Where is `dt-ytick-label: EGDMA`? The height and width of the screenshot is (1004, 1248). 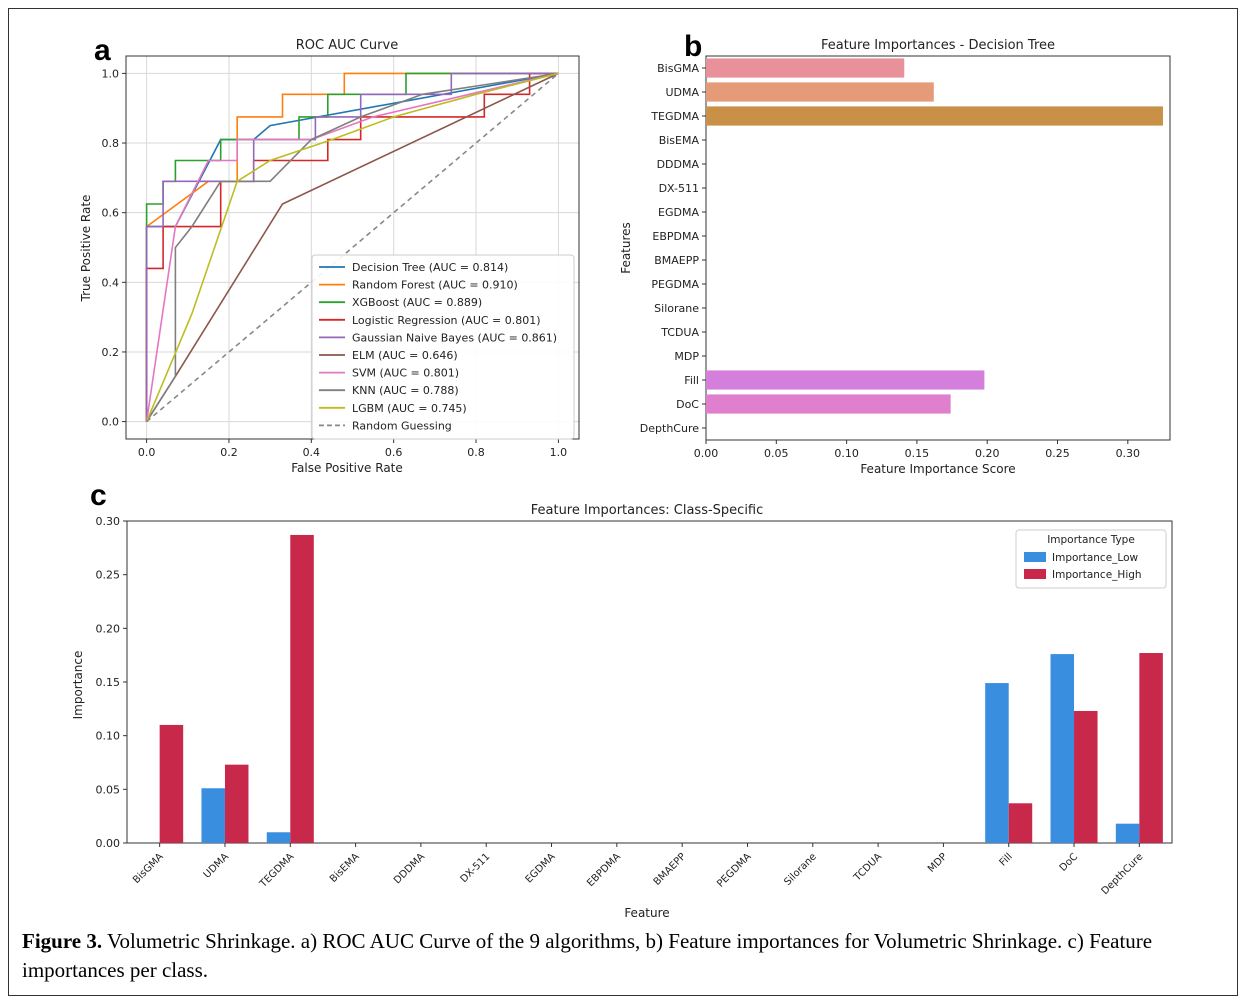
dt-ytick-label: EGDMA is located at coordinates (678, 212).